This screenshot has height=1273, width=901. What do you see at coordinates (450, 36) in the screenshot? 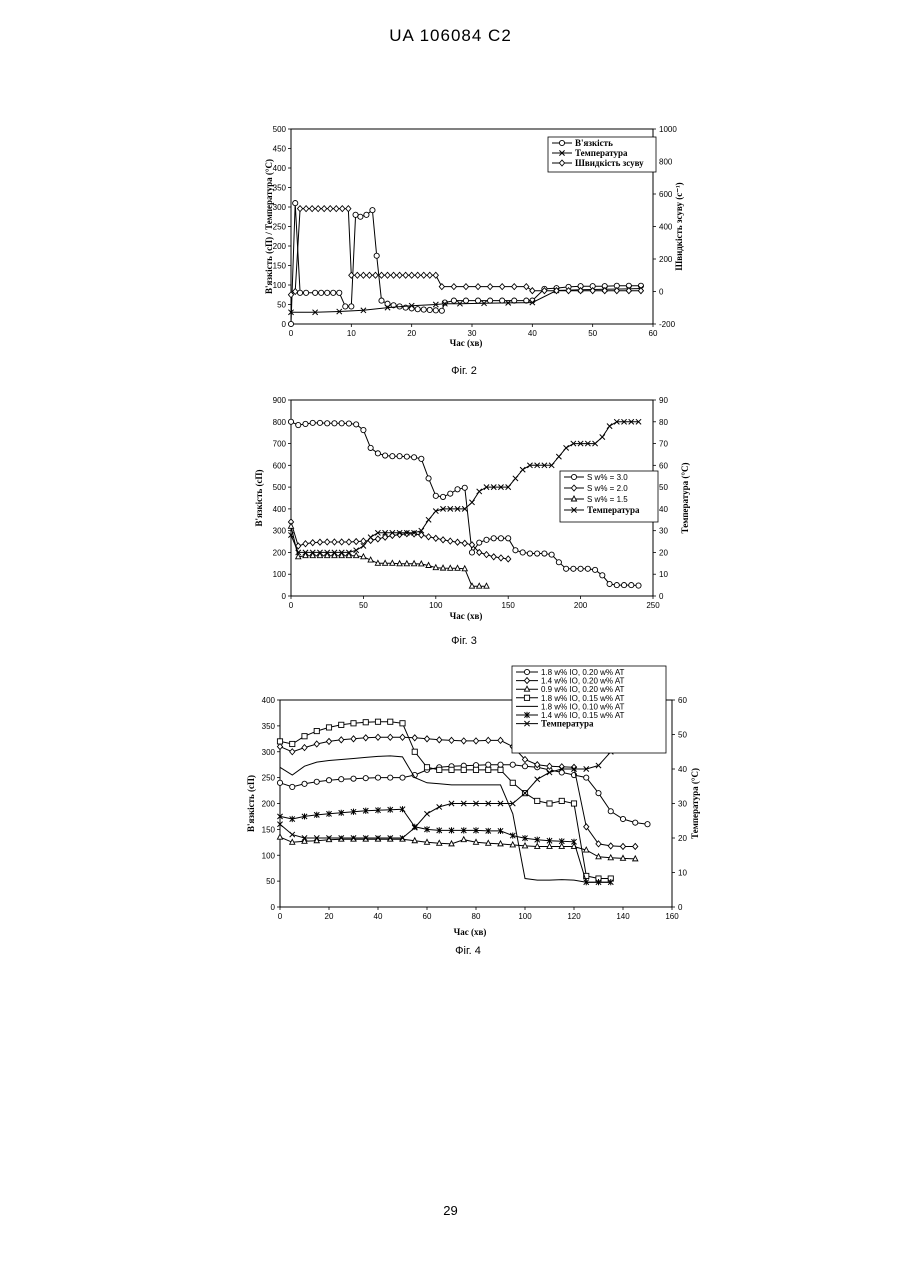
I see `document-header: UA 106084 C2` at bounding box center [450, 36].